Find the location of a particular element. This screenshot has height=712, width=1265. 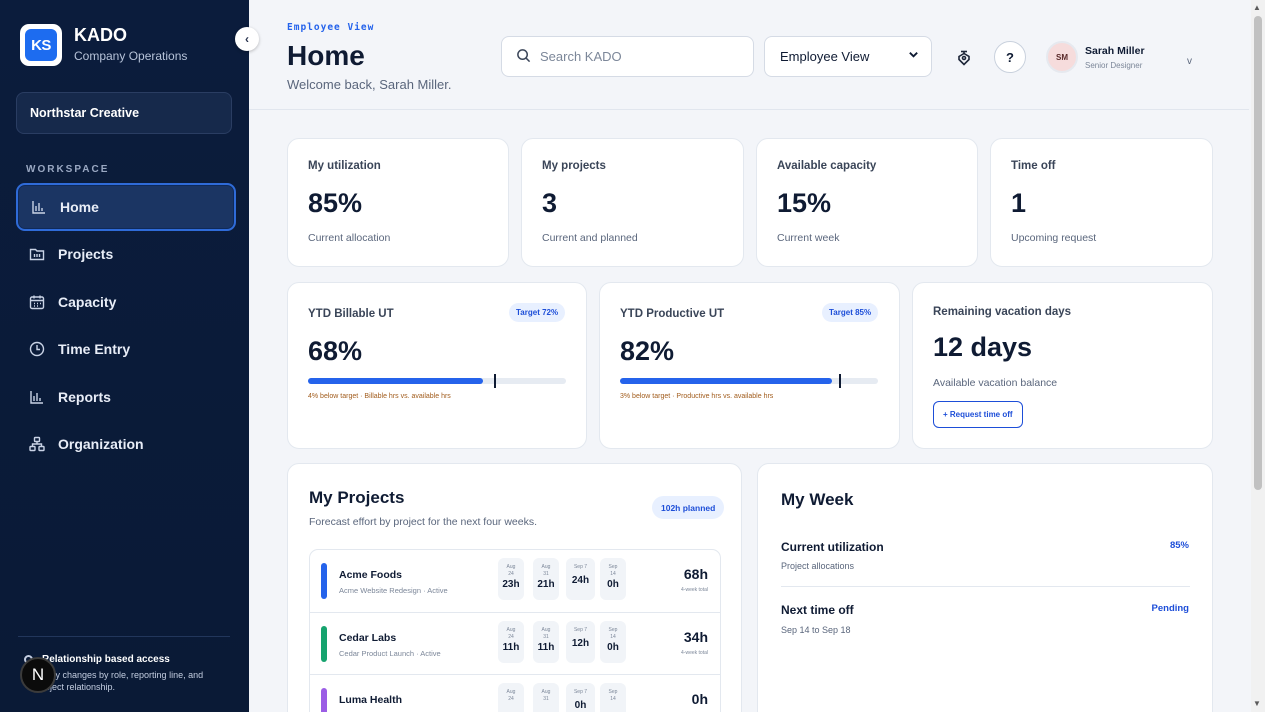

access-note-title: Relationship based access is located at coordinates (106, 659).